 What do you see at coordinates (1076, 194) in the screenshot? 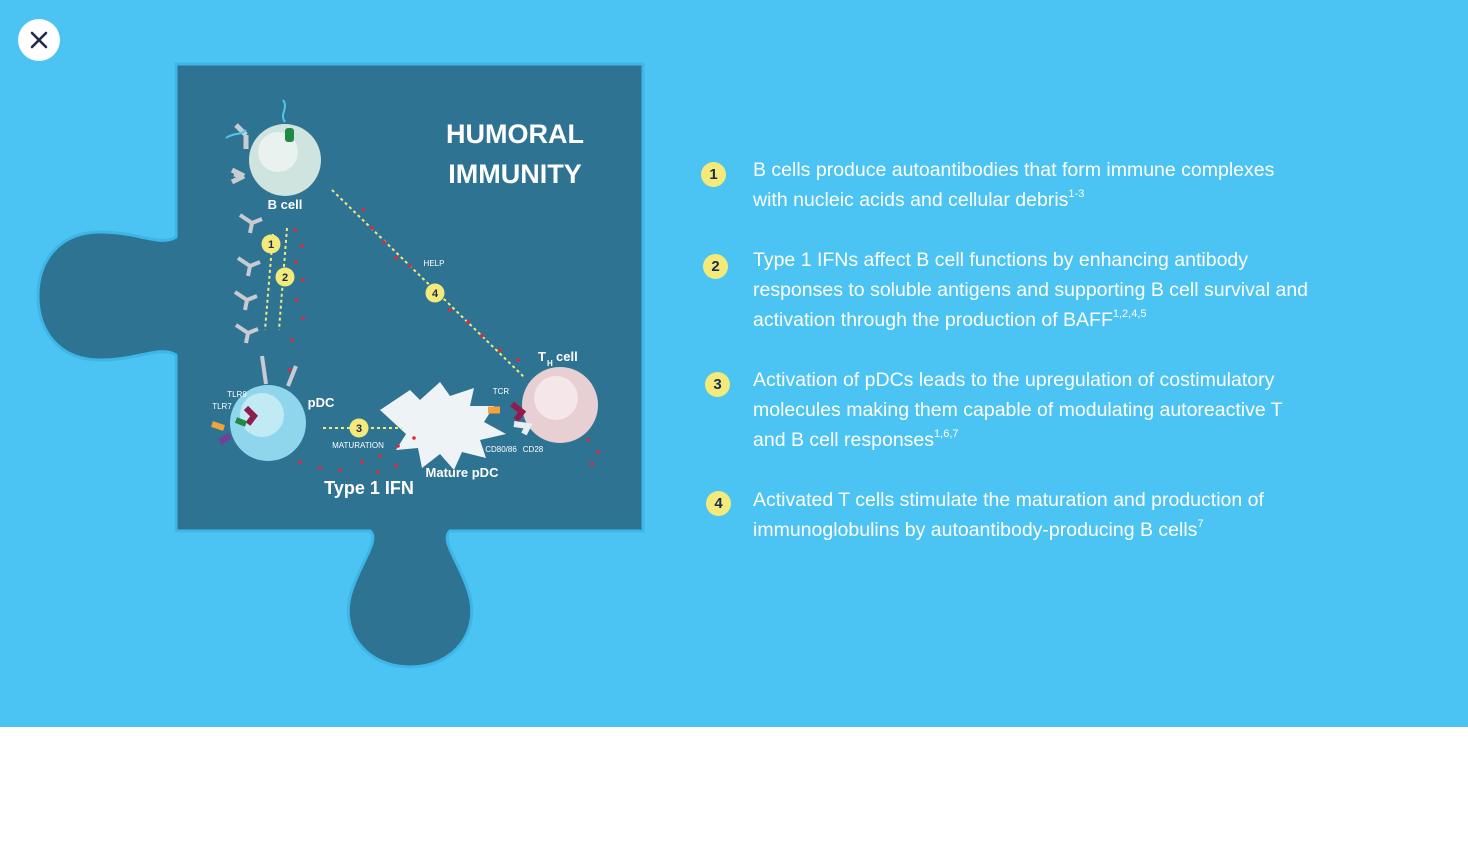
I see `item-reference: 1-3` at bounding box center [1076, 194].